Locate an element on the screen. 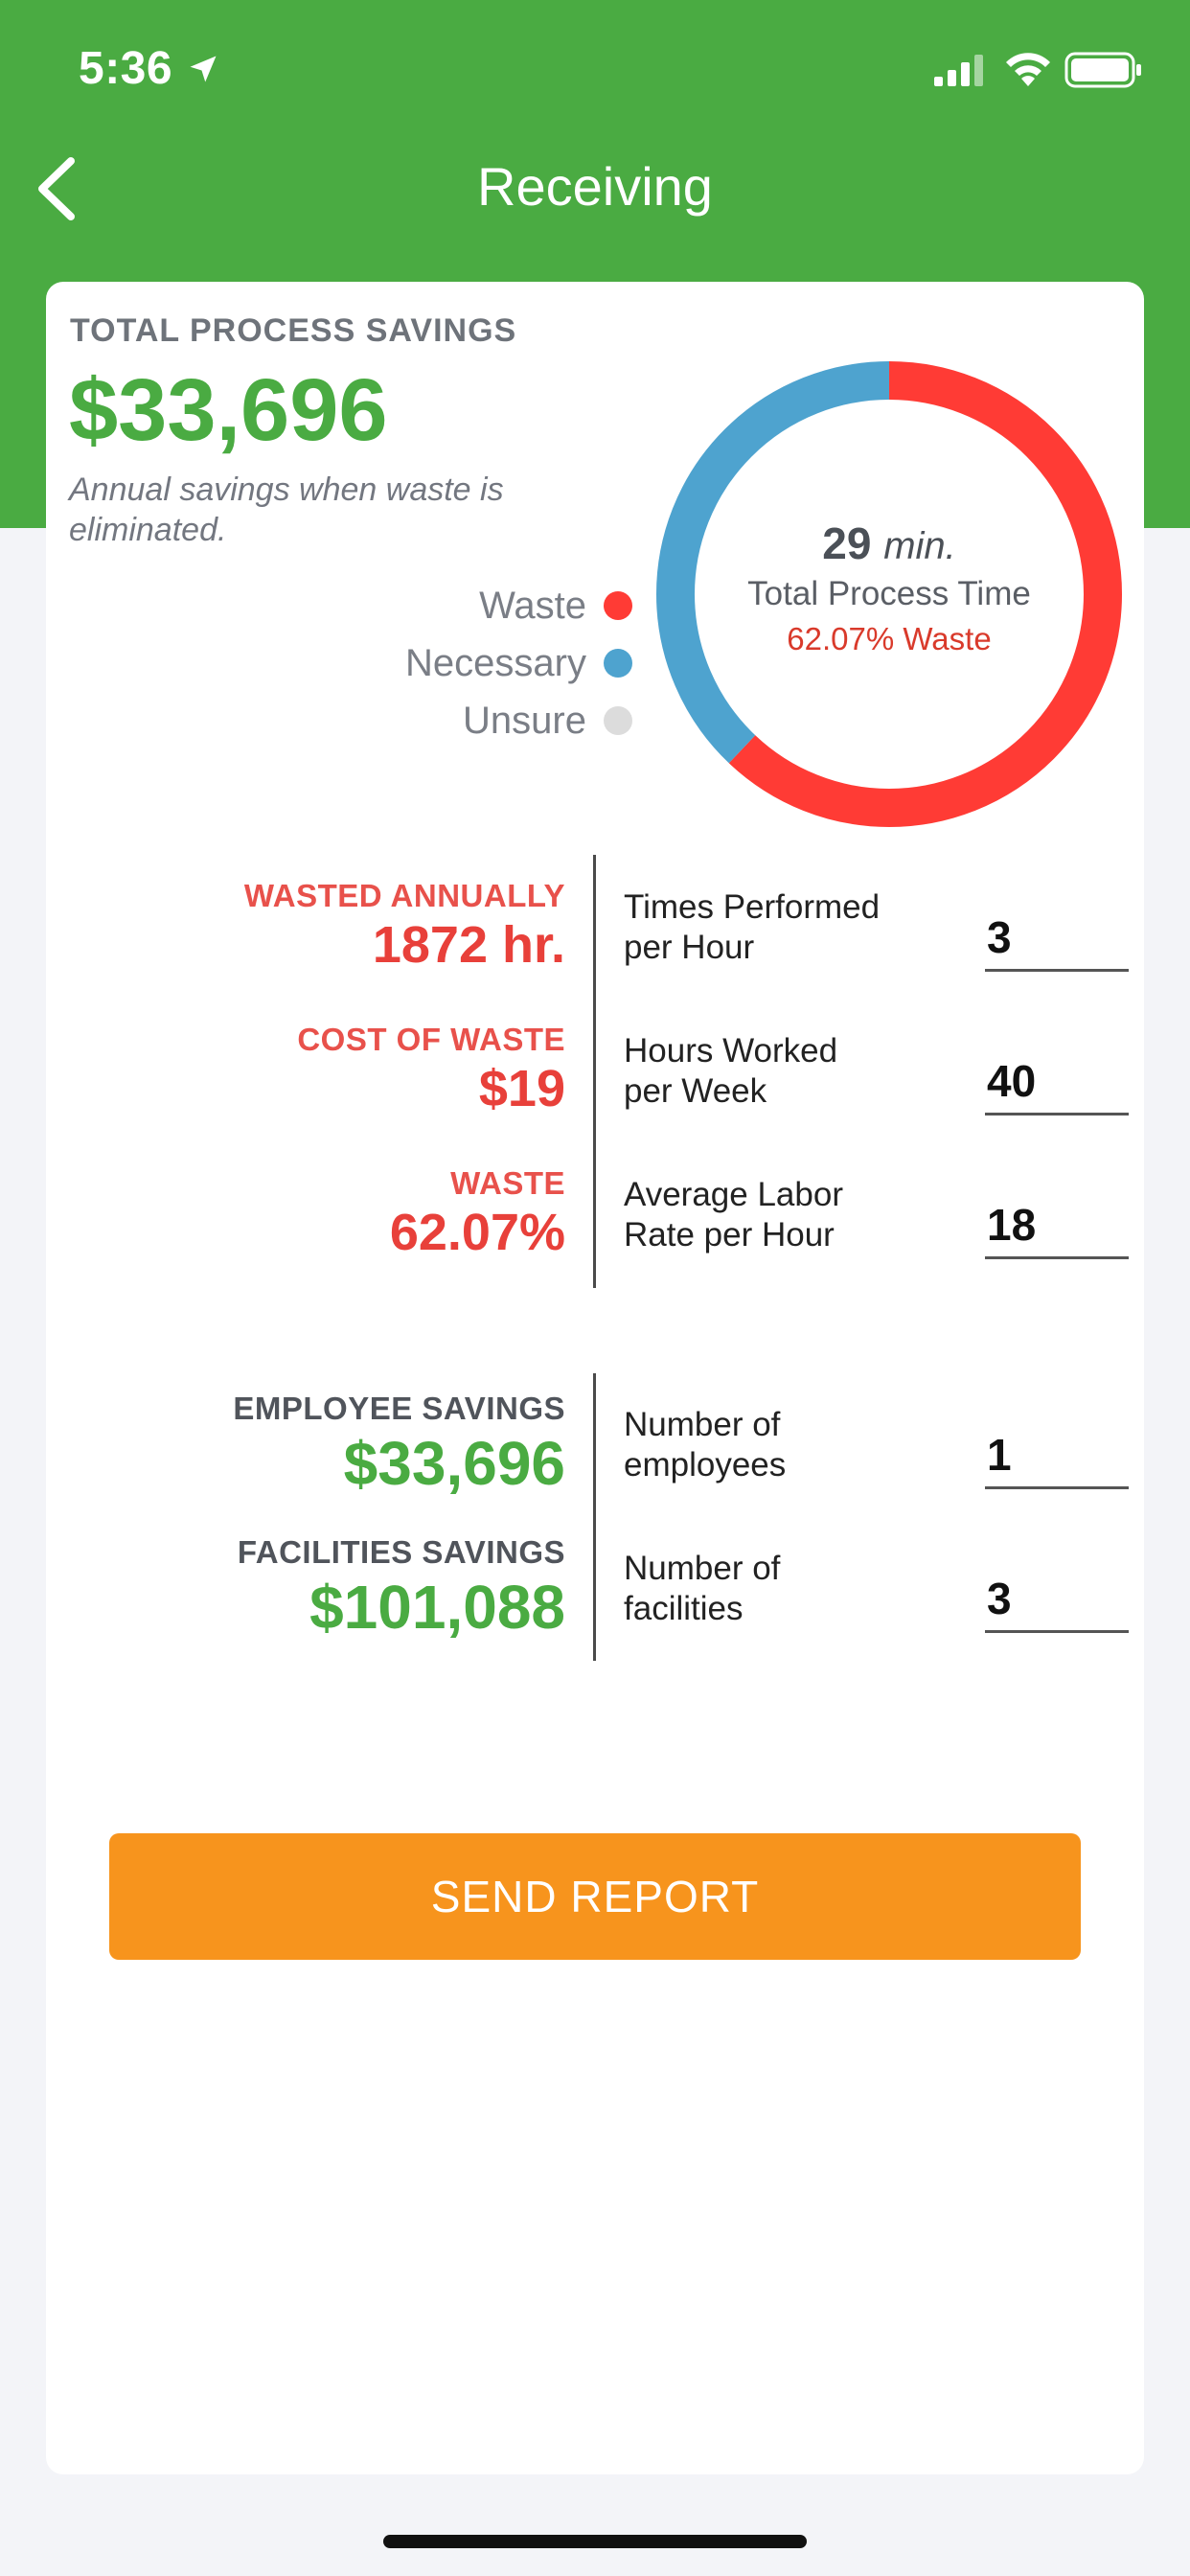  times-per-hour-input is located at coordinates (1057, 938).